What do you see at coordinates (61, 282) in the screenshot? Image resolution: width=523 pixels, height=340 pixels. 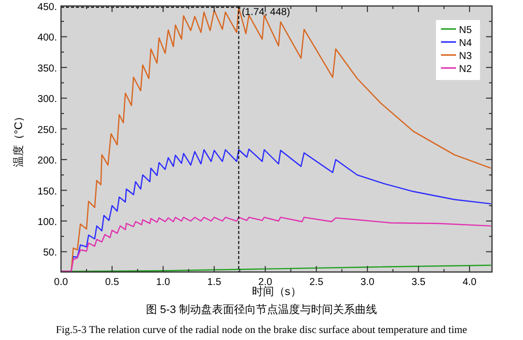 I see `x-tick-label: 0.0` at bounding box center [61, 282].